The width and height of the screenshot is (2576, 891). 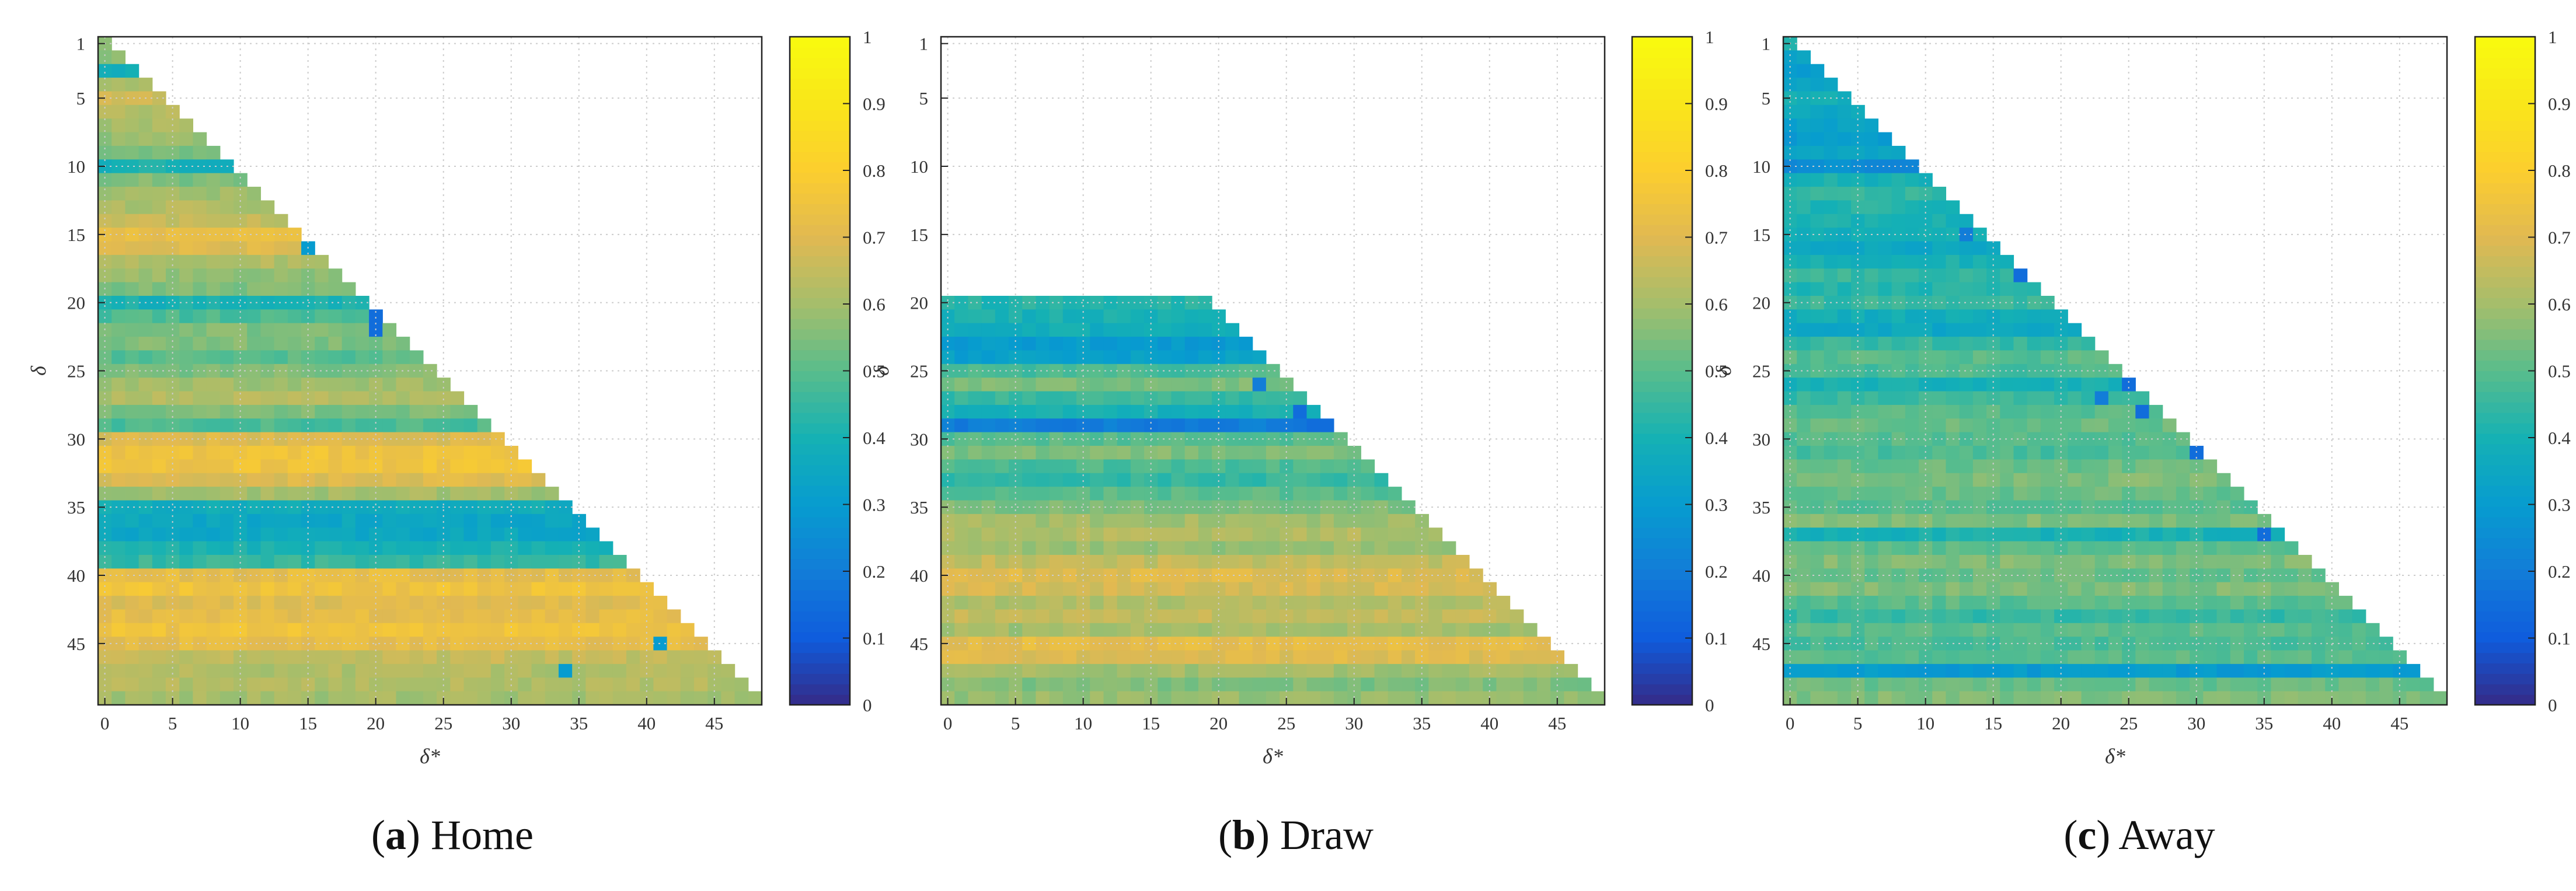 What do you see at coordinates (2139, 835) in the screenshot?
I see `panel-caption: (c) Away` at bounding box center [2139, 835].